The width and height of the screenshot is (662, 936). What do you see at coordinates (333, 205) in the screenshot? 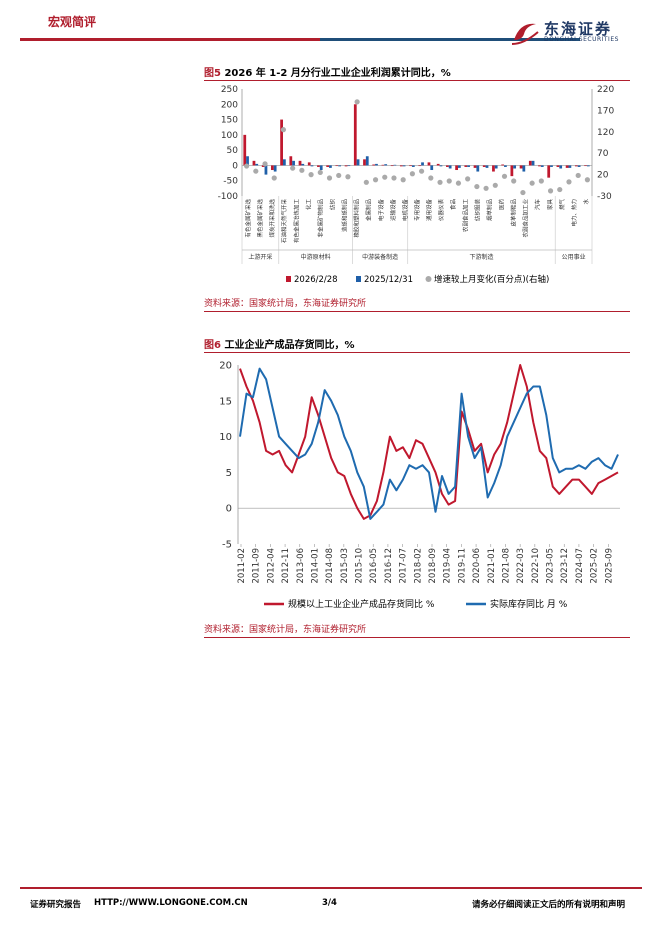
I see `fig5-category-label: 纺织` at bounding box center [333, 205].